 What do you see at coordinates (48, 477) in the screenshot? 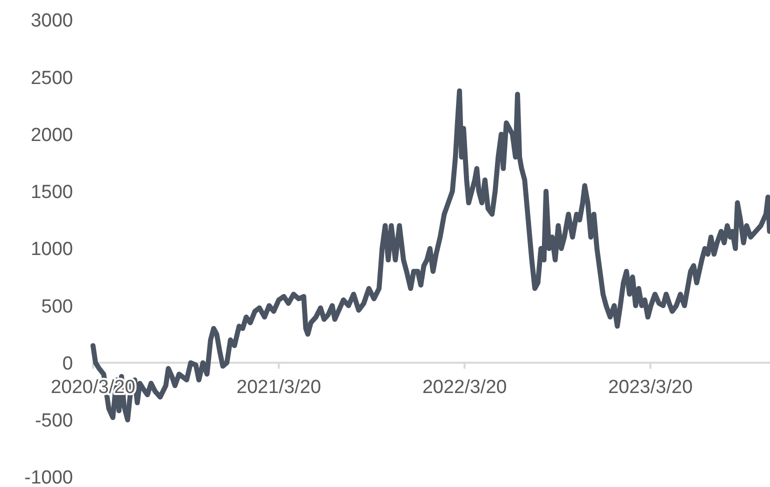
I see `y-tick-label: -1000` at bounding box center [48, 477].